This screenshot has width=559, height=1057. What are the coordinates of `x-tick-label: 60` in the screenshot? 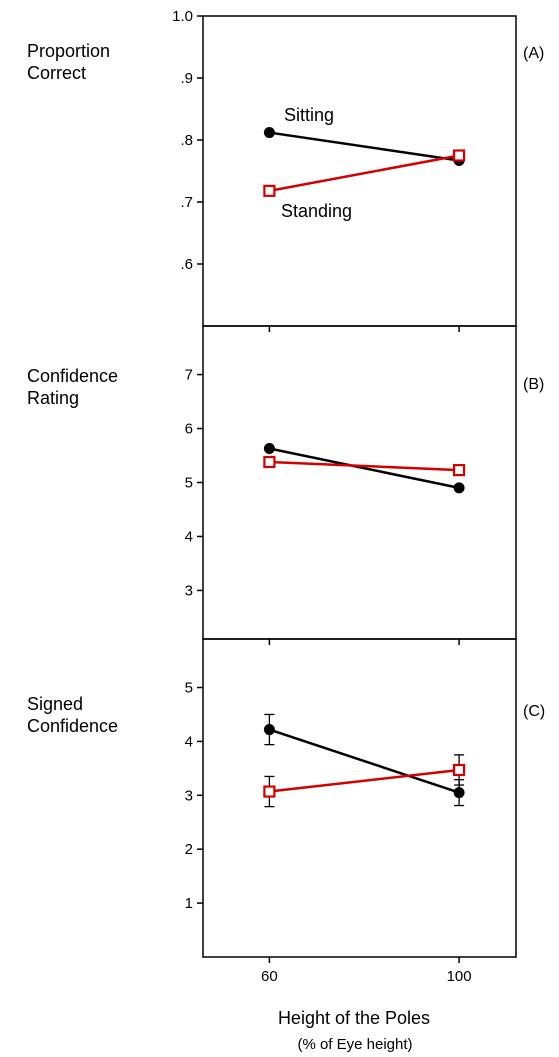 It's located at (269, 976).